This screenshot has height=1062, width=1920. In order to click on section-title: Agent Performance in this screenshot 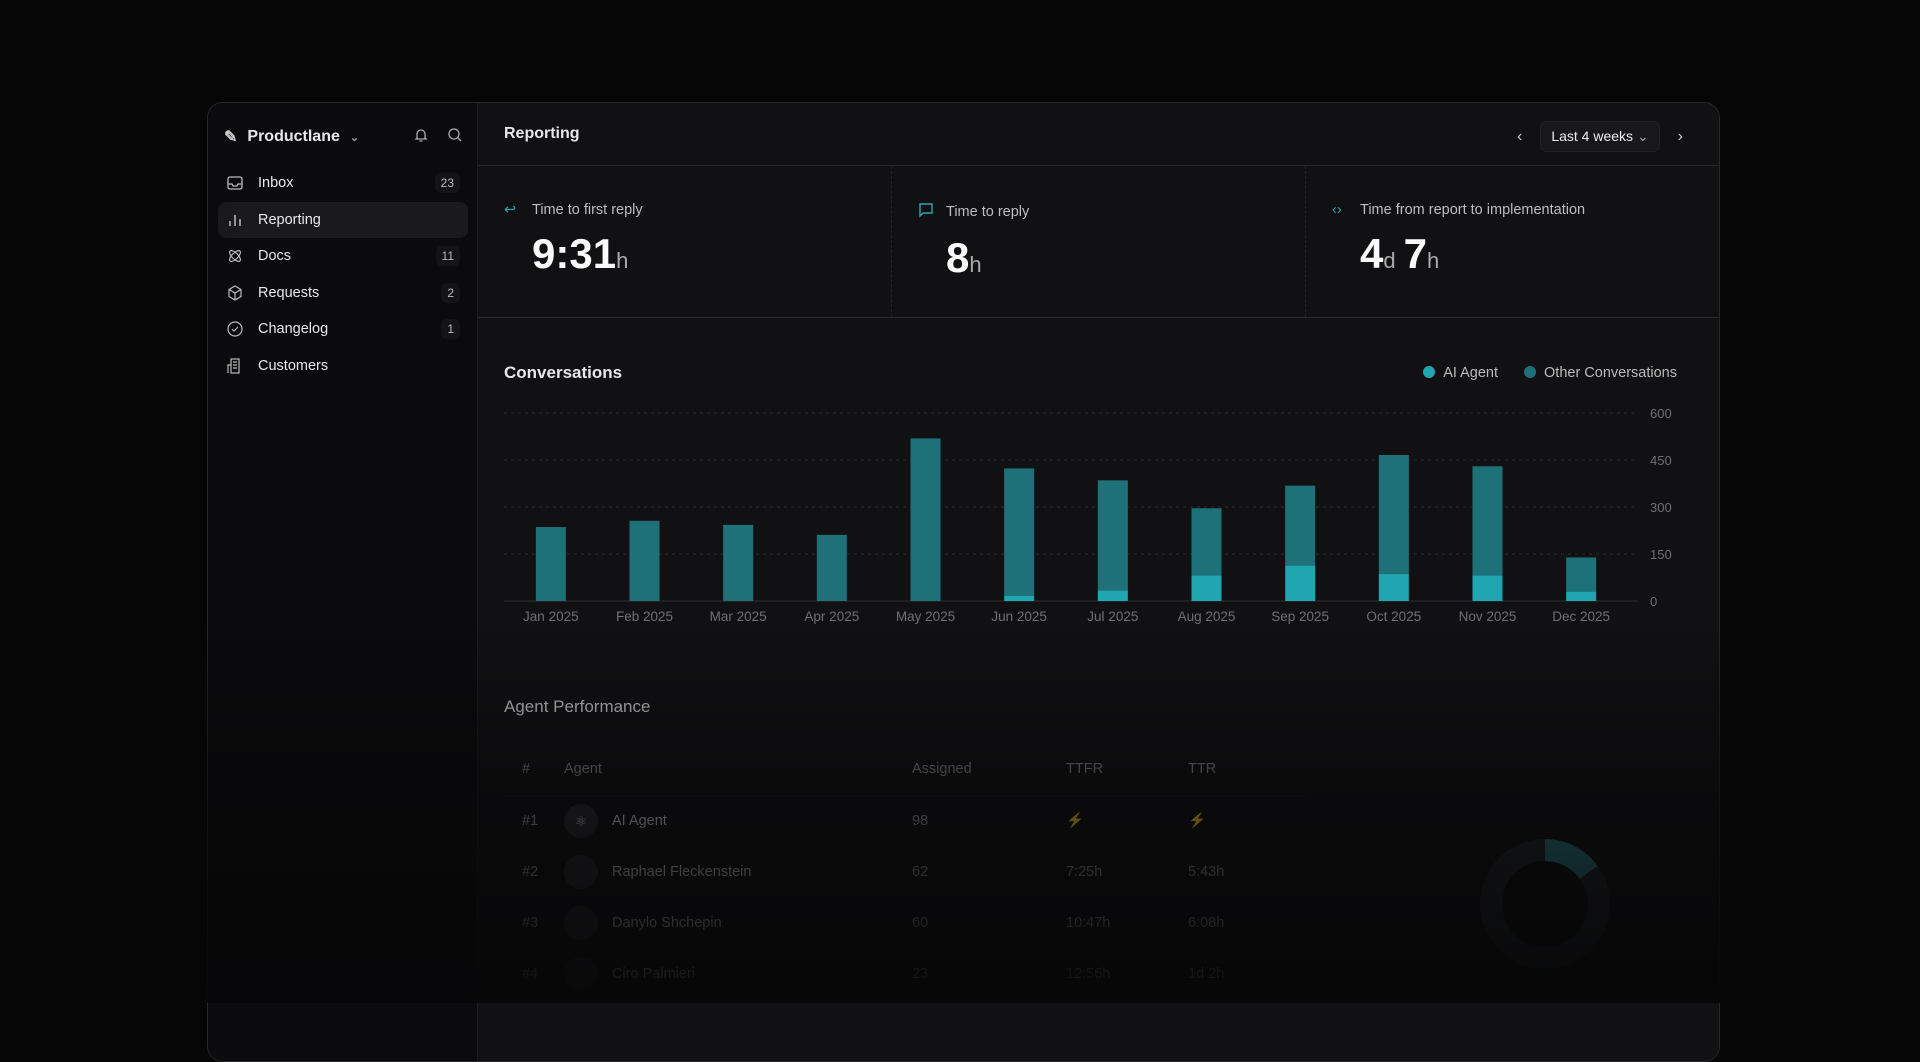, I will do `click(577, 706)`.